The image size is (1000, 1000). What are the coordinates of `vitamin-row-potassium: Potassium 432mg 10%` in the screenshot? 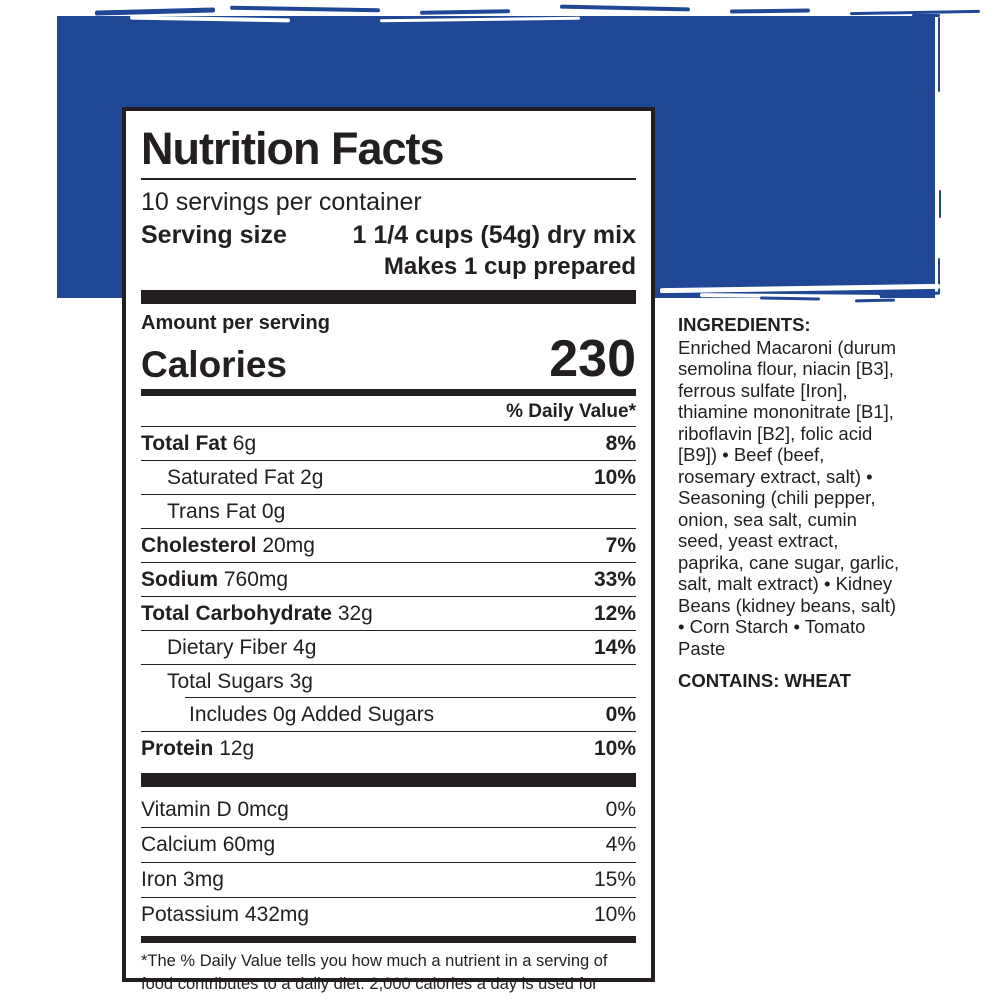 It's located at (388, 914).